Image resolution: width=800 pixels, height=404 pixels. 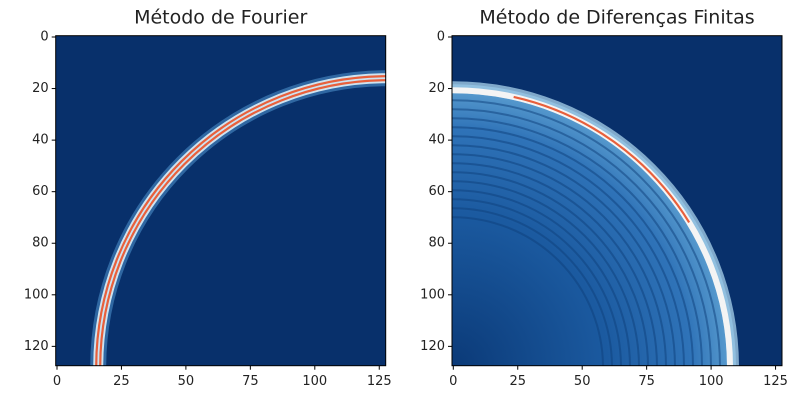 What do you see at coordinates (602, 159) in the screenshot?
I see `wave-core` at bounding box center [602, 159].